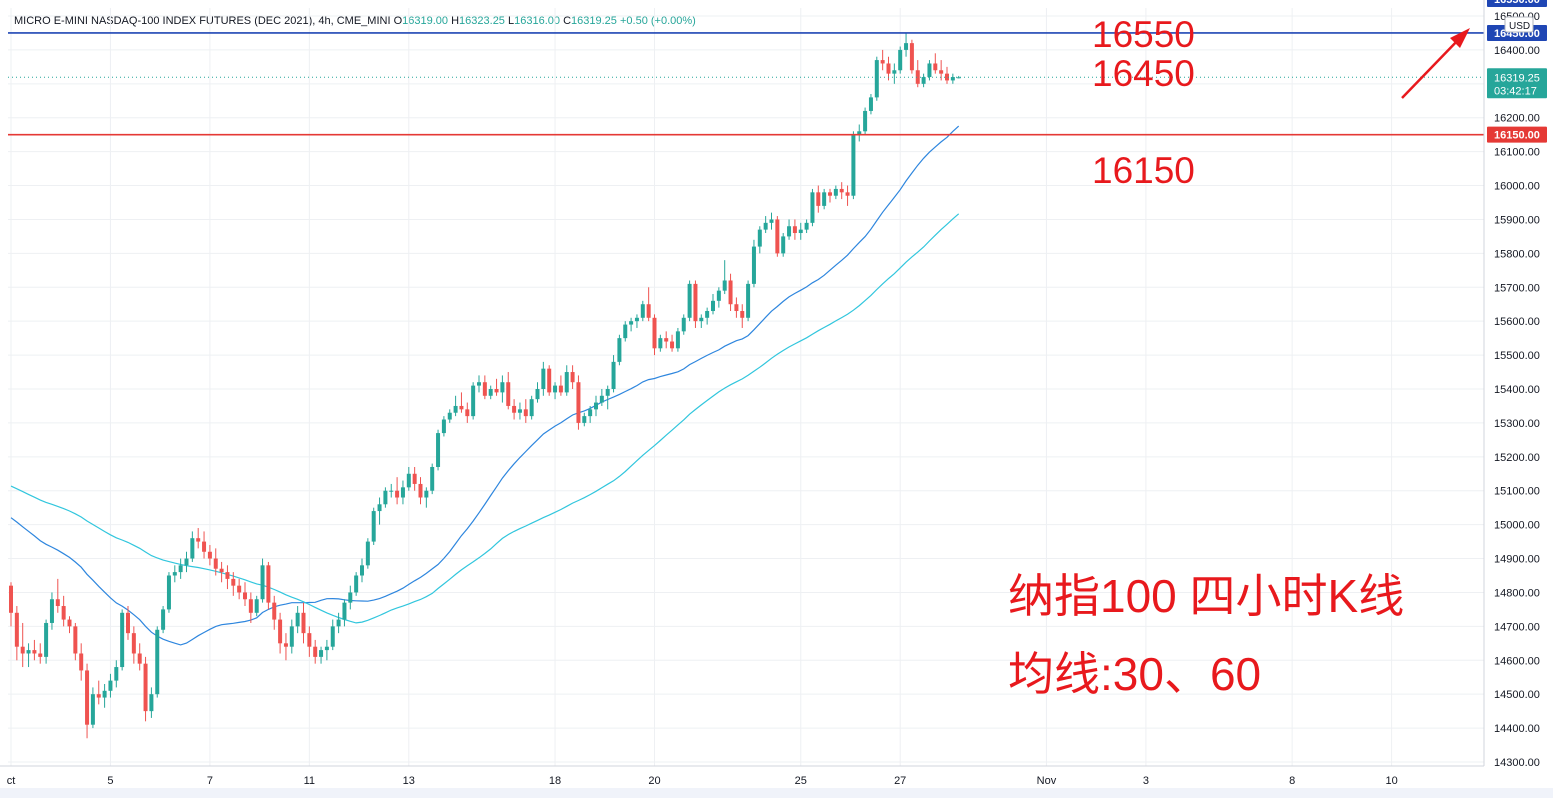  I want to click on price-tick-label: 15600.00, so click(1517, 322).